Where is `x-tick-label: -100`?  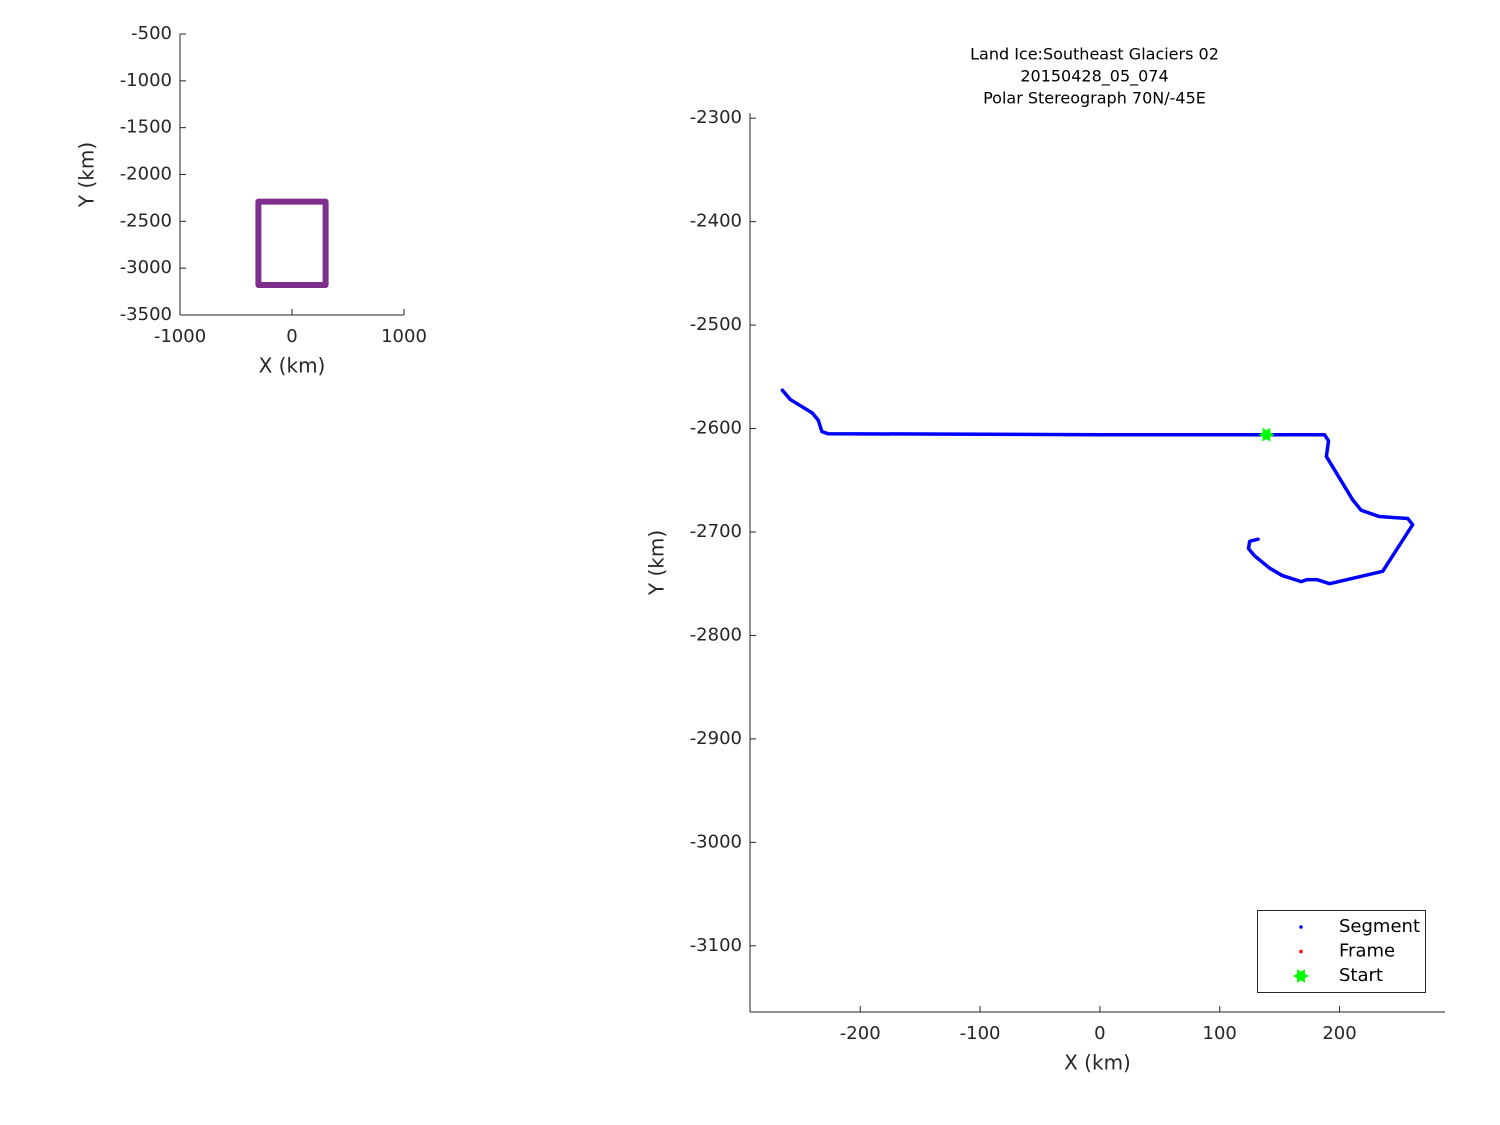 x-tick-label: -100 is located at coordinates (980, 1033).